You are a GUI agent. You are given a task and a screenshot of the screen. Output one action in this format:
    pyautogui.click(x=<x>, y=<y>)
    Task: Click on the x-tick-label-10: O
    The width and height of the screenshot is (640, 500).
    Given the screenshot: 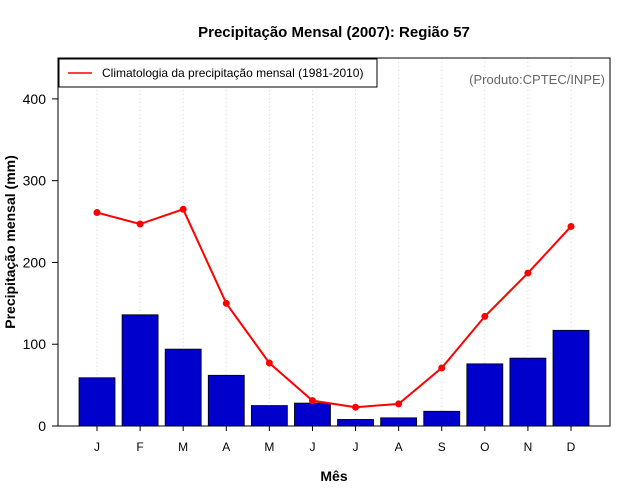 What is the action you would take?
    pyautogui.click(x=484, y=447)
    